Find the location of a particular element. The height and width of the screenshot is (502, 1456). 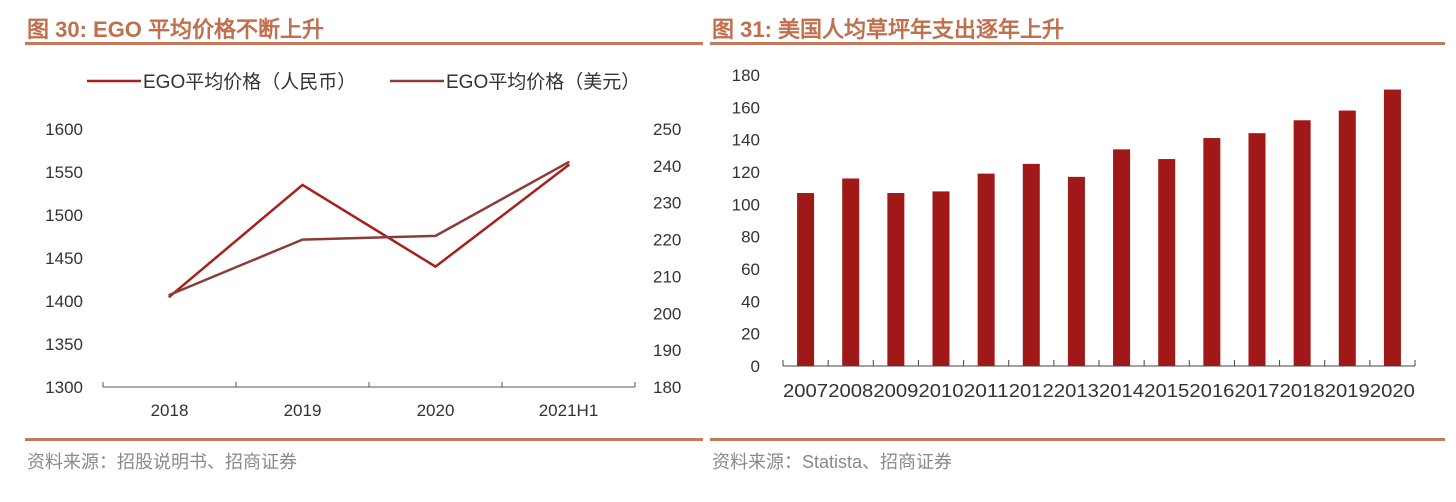

left-y-tick: 1500 is located at coordinates (64, 215).